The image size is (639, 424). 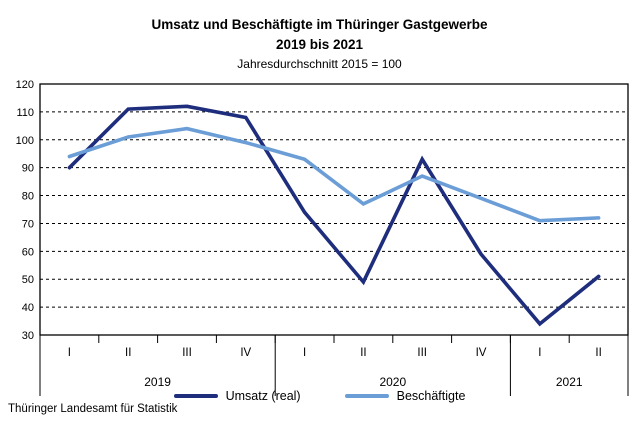 What do you see at coordinates (28, 336) in the screenshot?
I see `y-axis-label-30: 30` at bounding box center [28, 336].